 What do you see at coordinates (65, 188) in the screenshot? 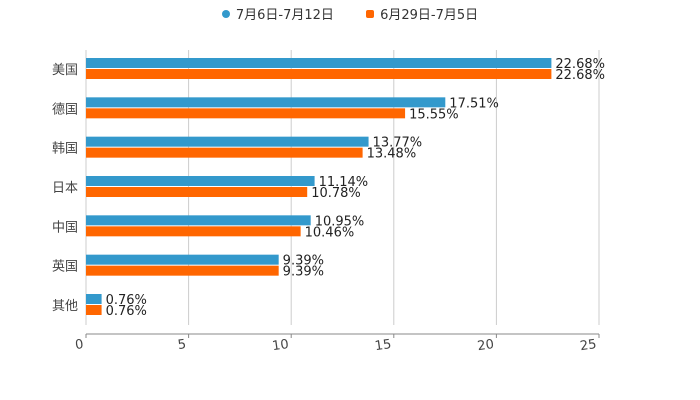
I see `category-label: 日本` at bounding box center [65, 188].